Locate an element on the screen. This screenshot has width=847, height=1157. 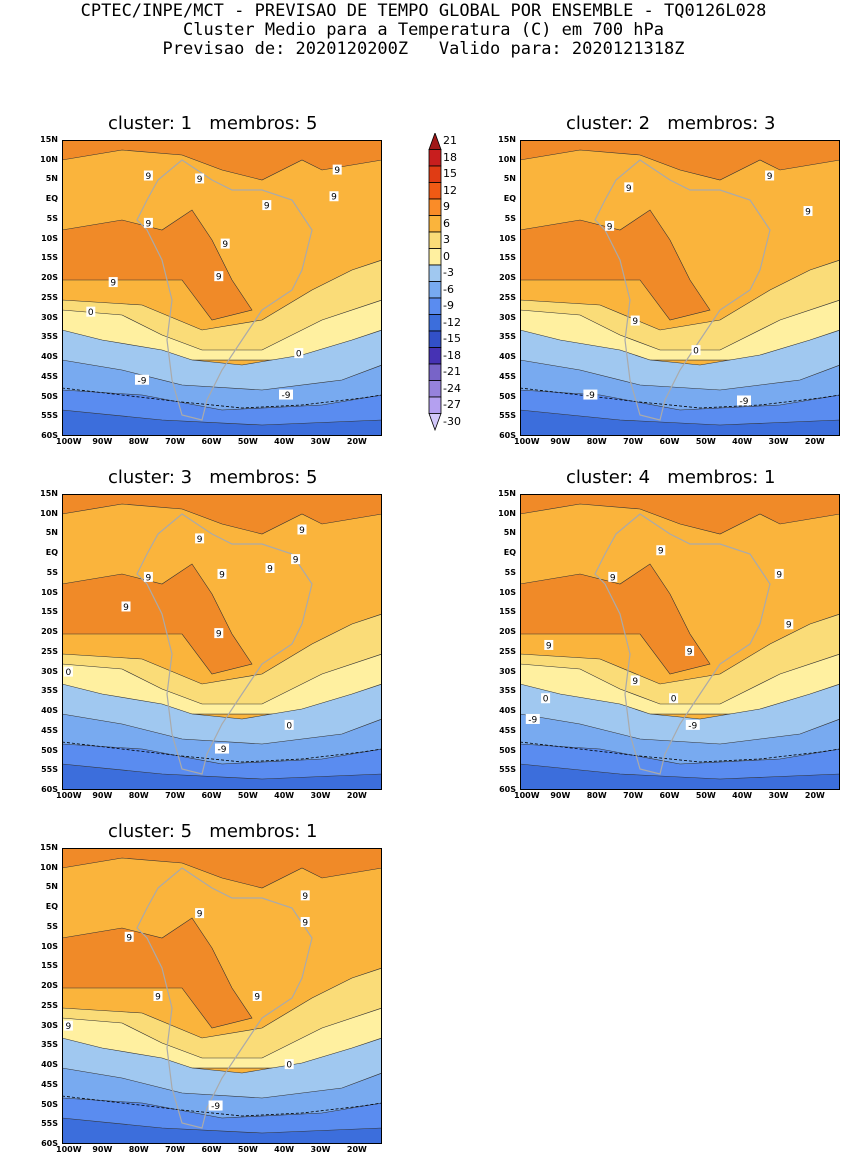
lat-tick-label: 10S is located at coordinates (507, 592).